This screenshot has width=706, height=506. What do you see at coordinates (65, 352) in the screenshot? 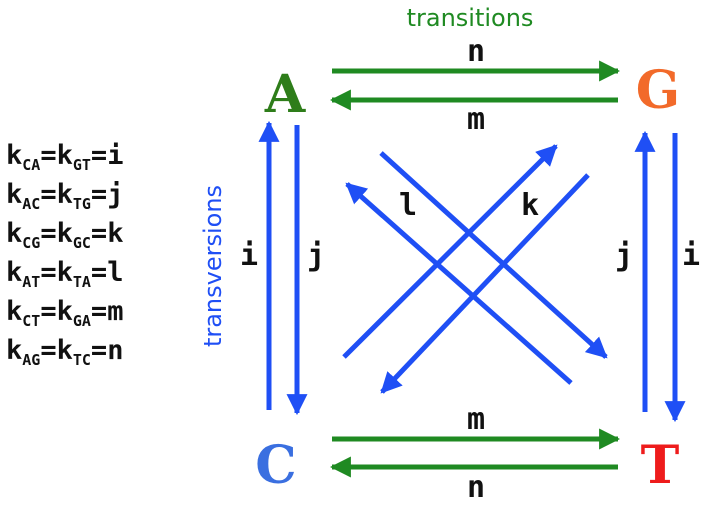
I see `equation-row: kAG=kTC=n` at bounding box center [65, 352].